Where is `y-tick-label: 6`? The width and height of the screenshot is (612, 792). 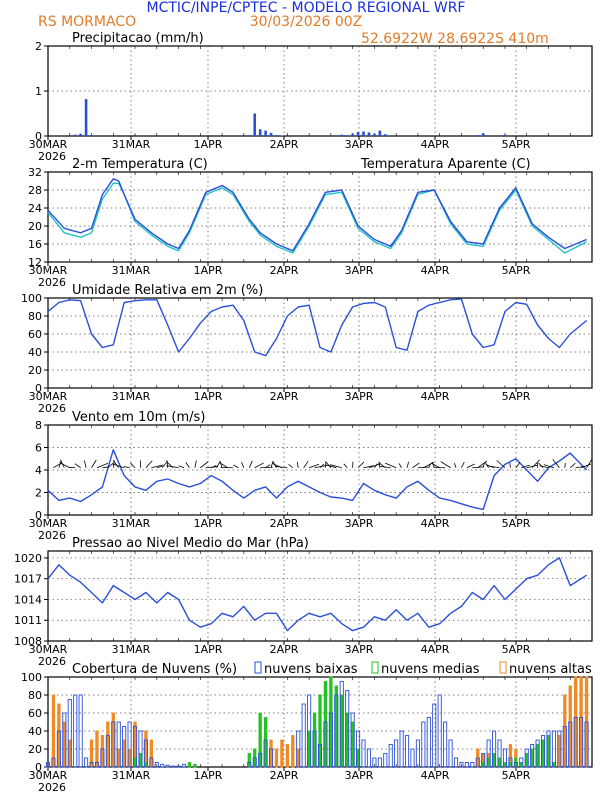
y-tick-label: 6 is located at coordinates (38, 448).